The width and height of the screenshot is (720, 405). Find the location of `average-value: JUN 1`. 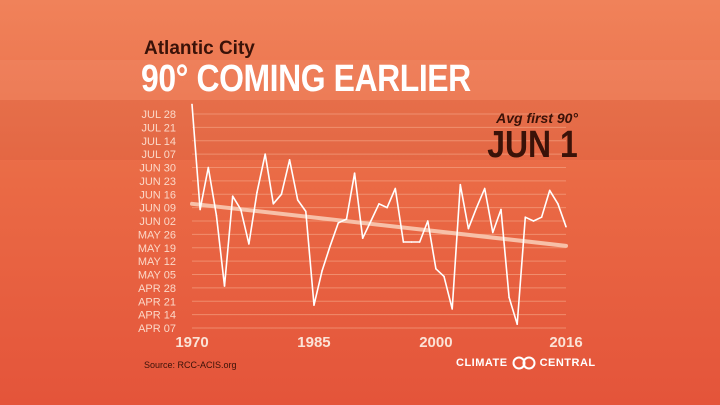

average-value: JUN 1 is located at coordinates (532, 145).